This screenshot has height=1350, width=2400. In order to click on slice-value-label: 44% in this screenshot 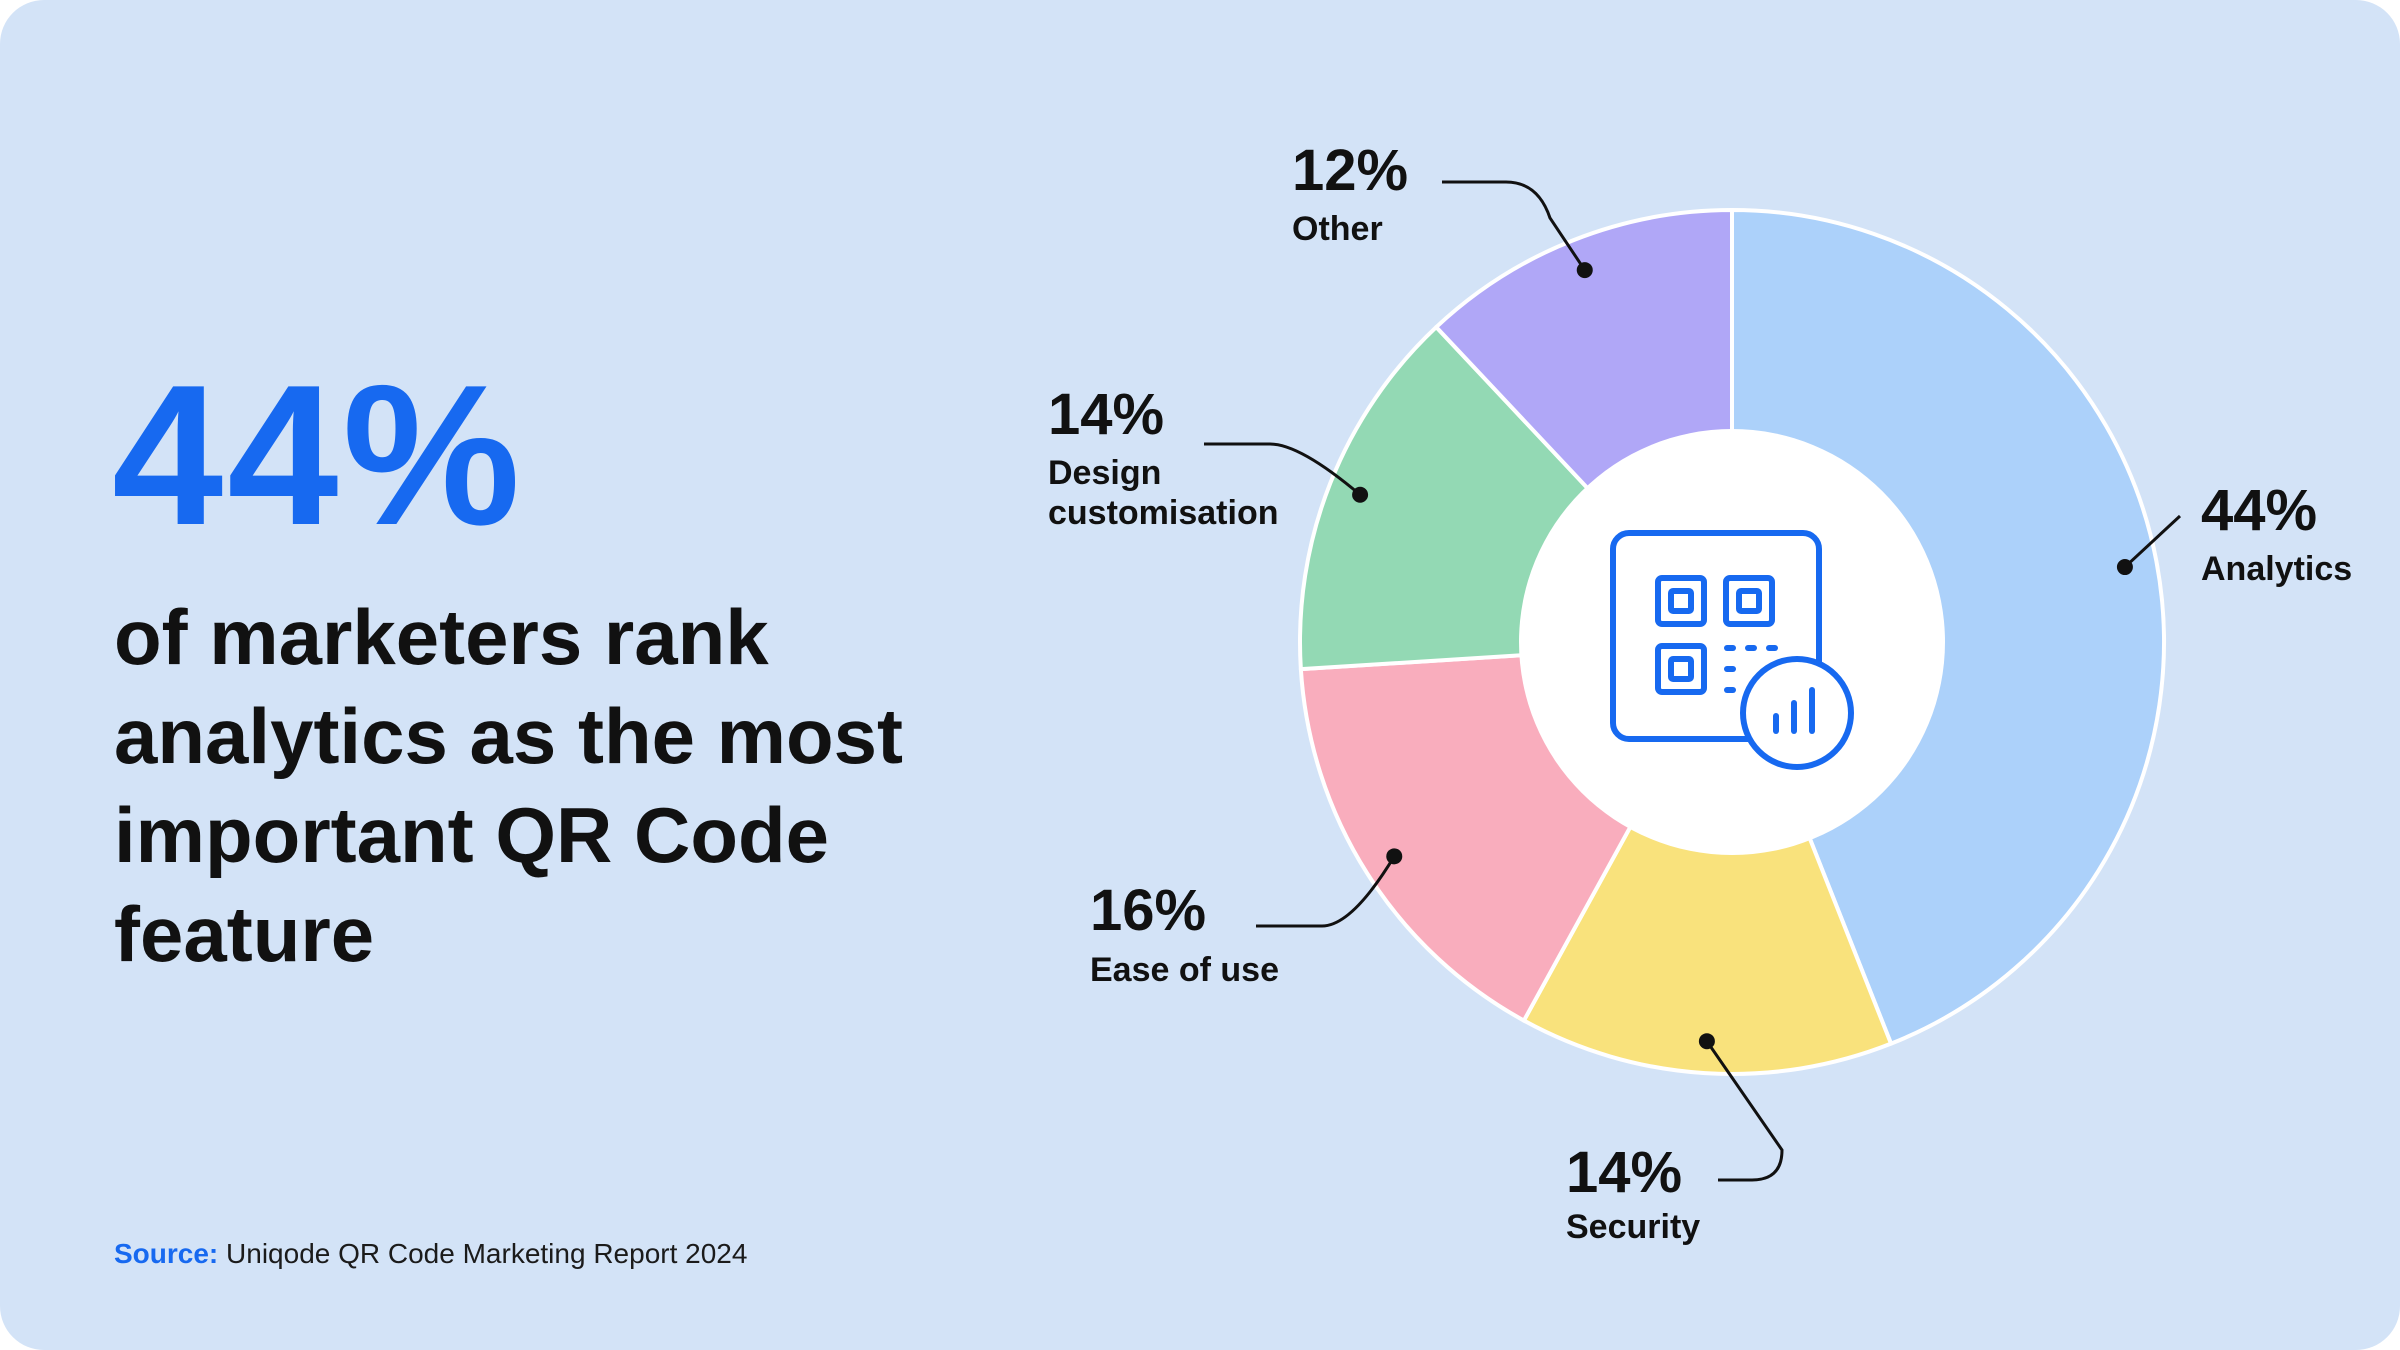, I will do `click(2259, 510)`.